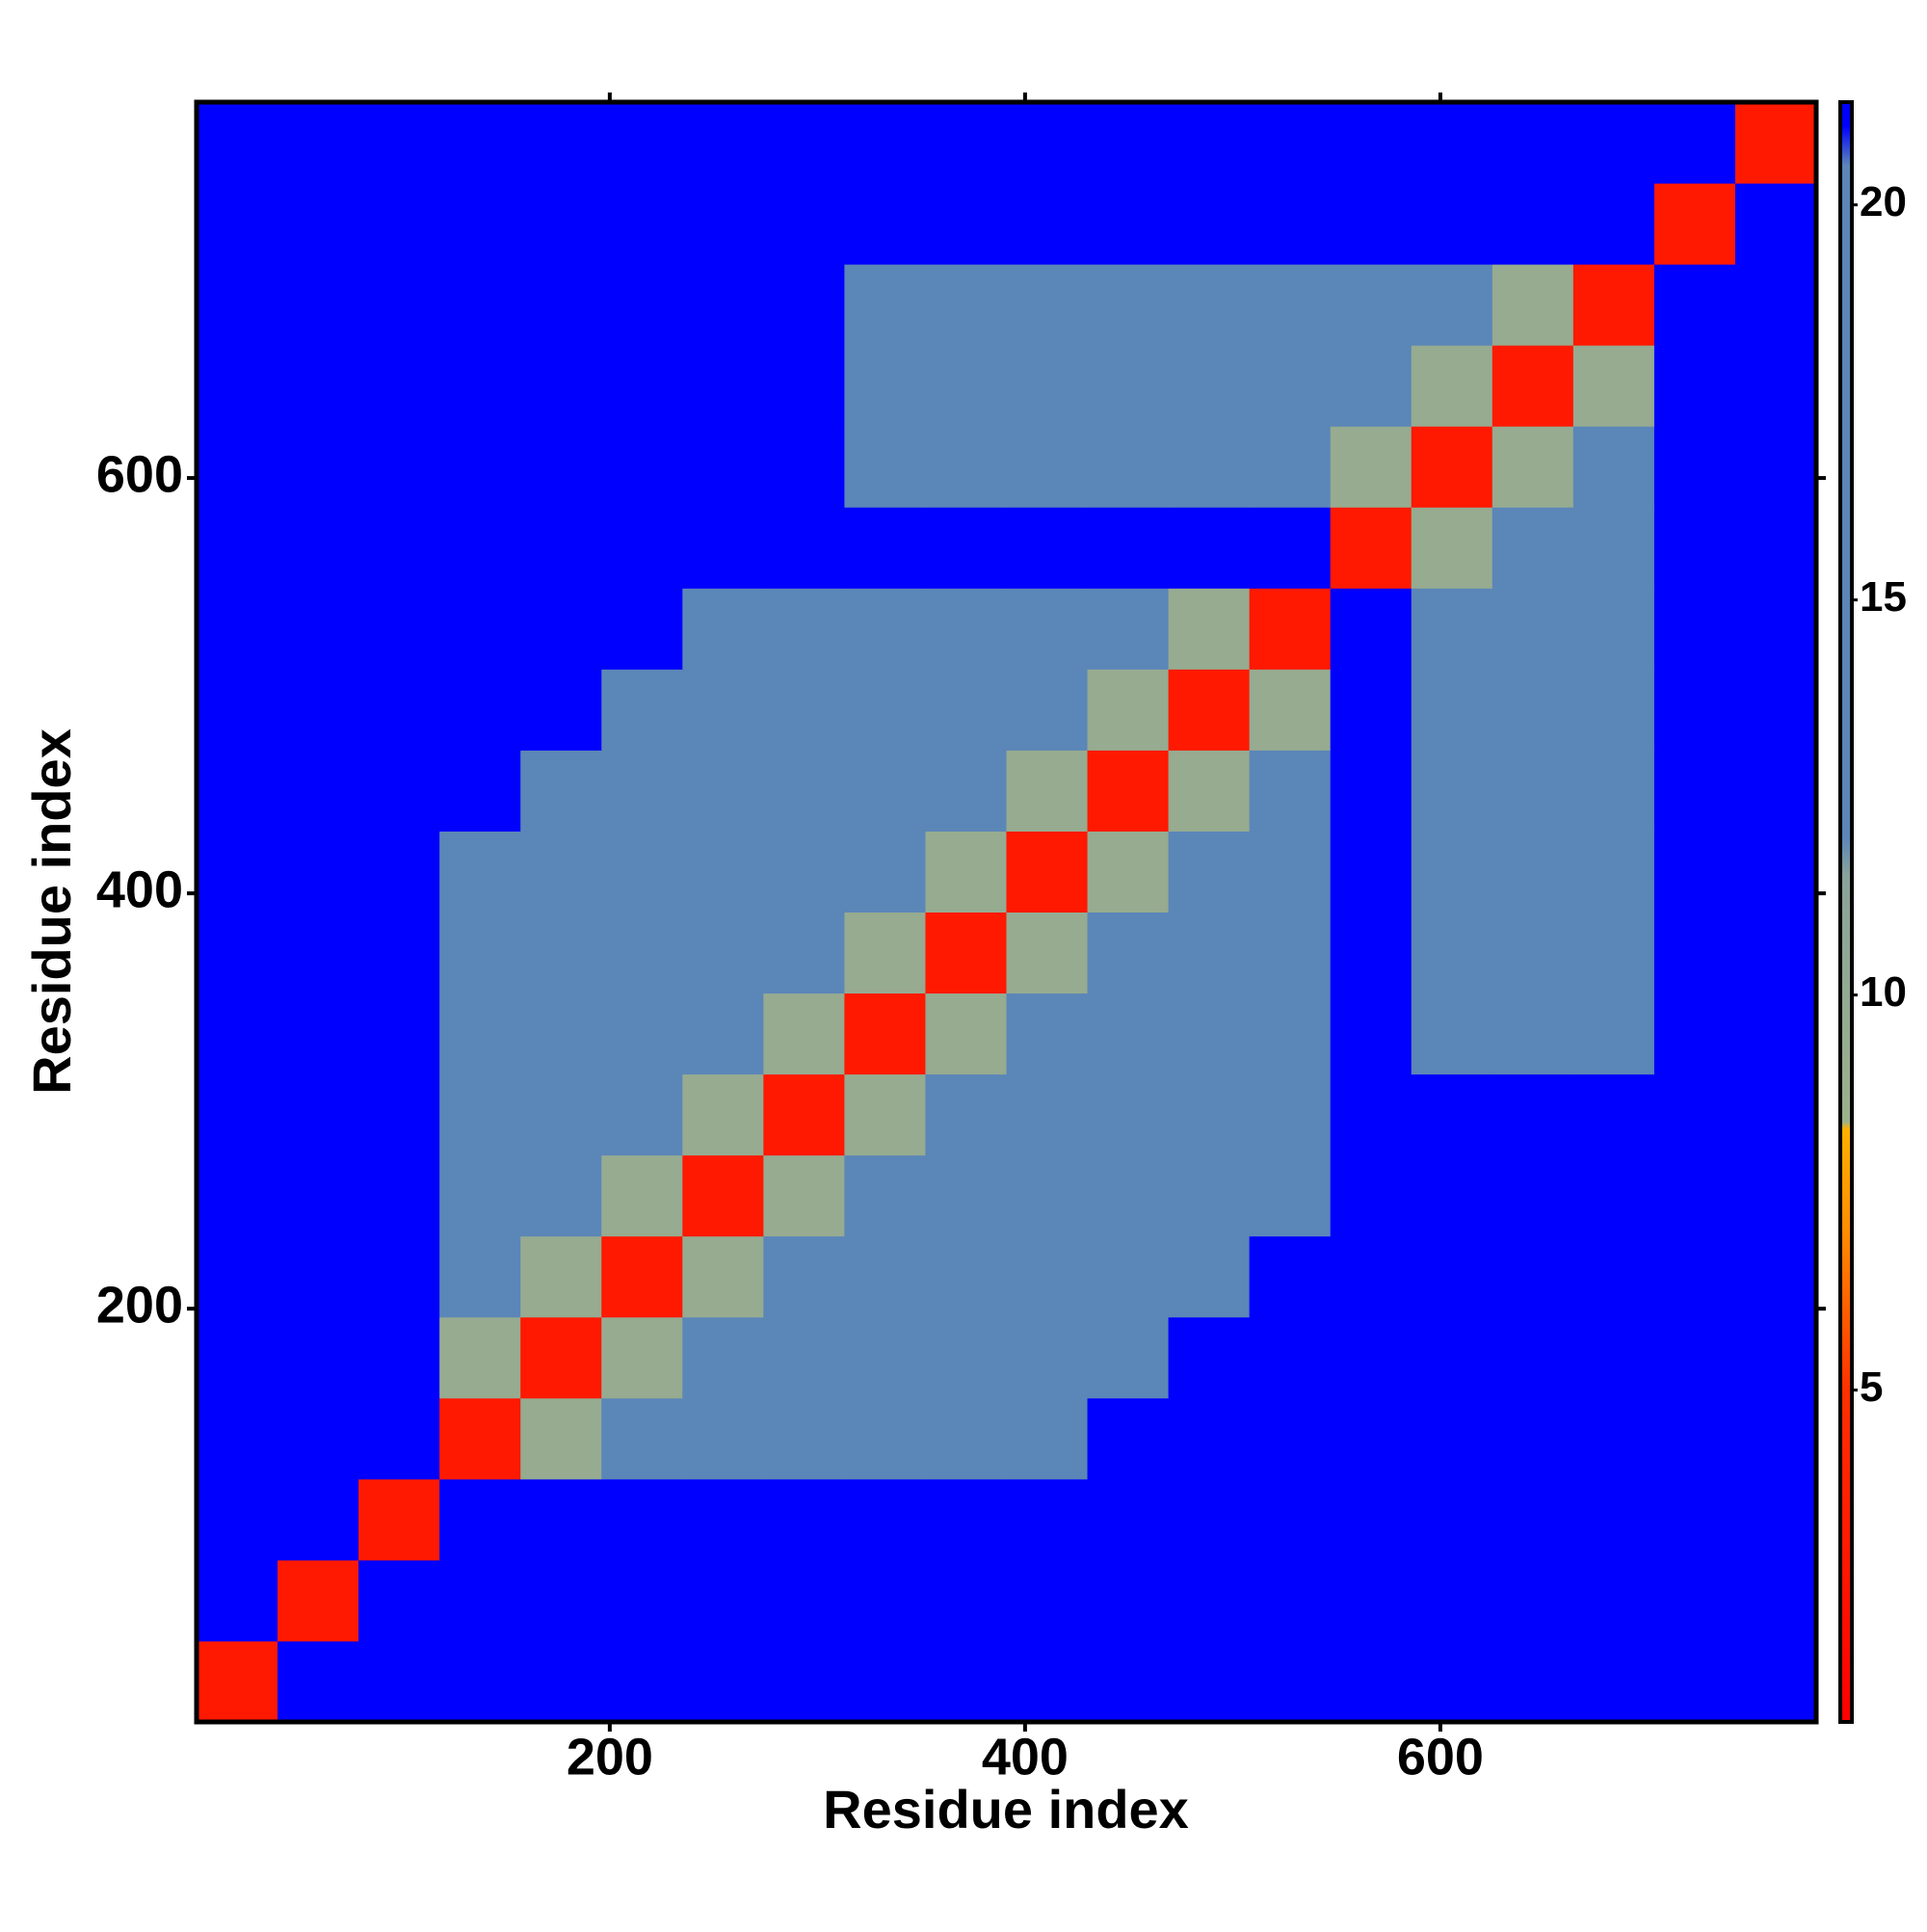  What do you see at coordinates (1871, 1387) in the screenshot?
I see `colorbar-tick-label: 5` at bounding box center [1871, 1387].